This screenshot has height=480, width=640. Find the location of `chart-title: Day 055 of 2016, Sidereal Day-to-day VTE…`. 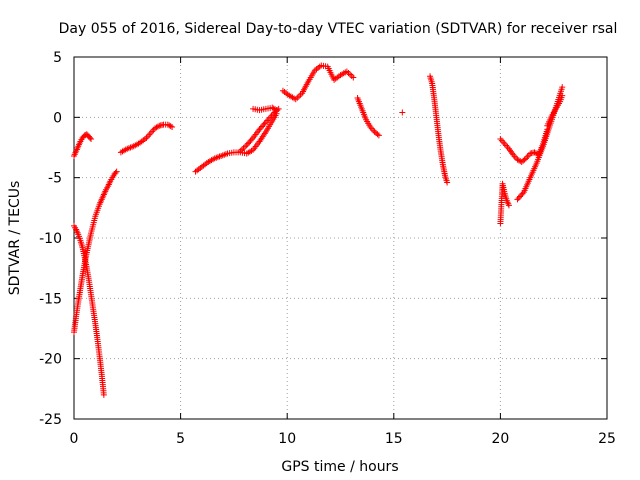

chart-title: Day 055 of 2016, Sidereal Day-to-day VTE… is located at coordinates (338, 29).